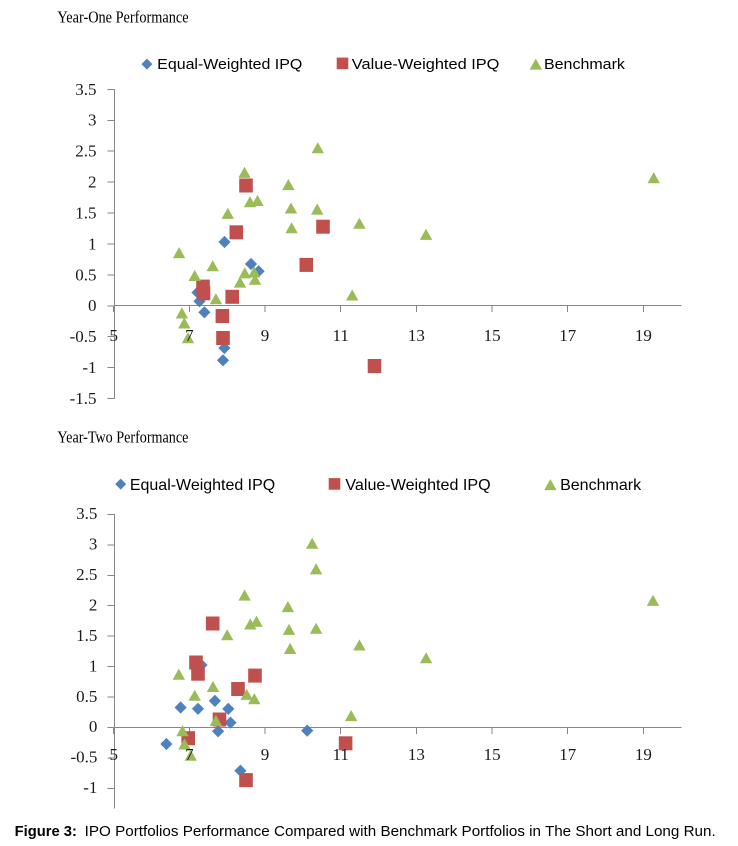  Describe the element at coordinates (122, 436) in the screenshot. I see `svg-text: Year-Two Performance` at that location.